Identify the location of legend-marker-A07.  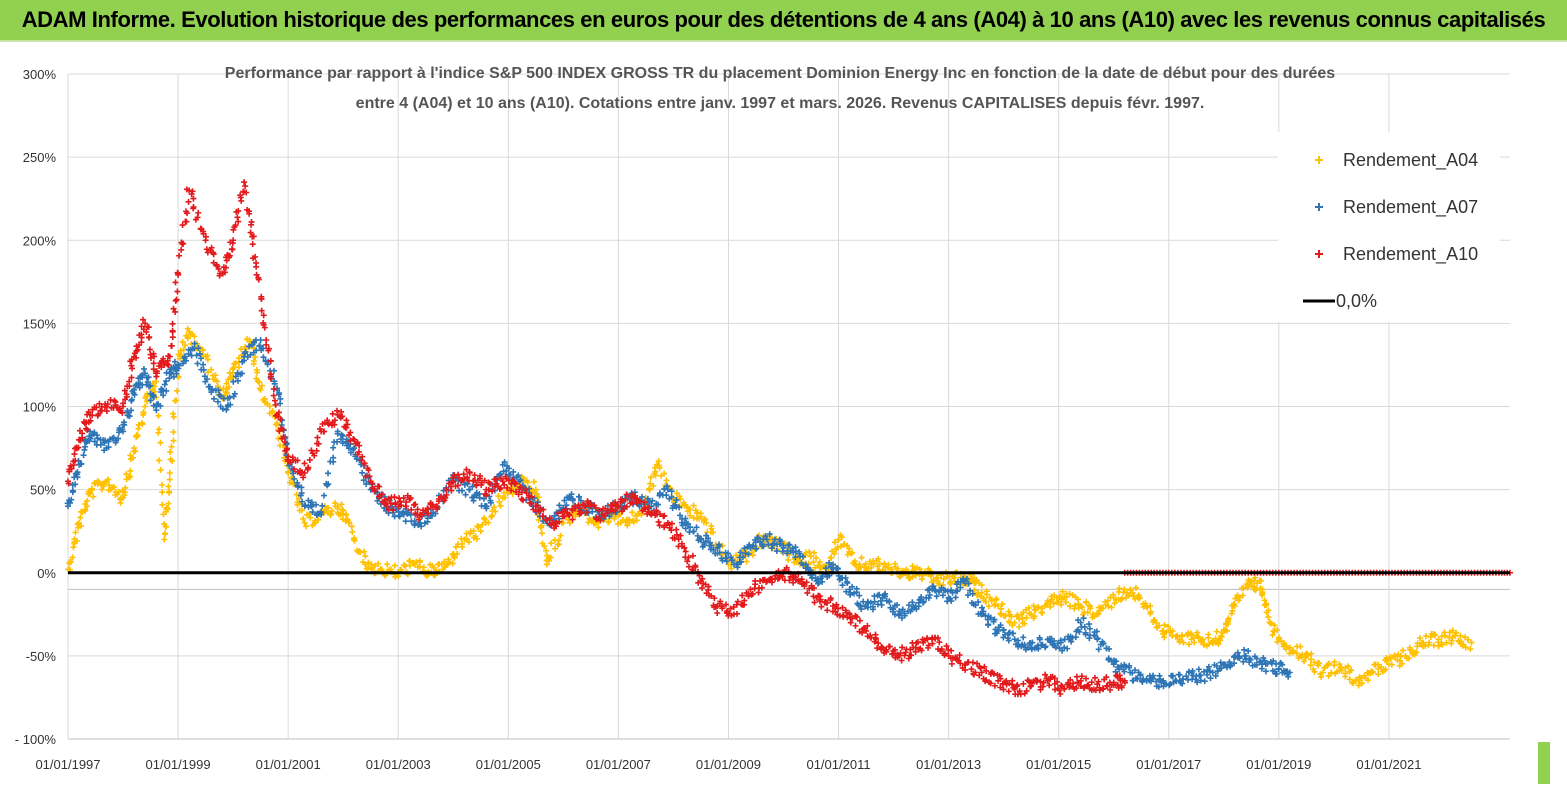
(1319, 207).